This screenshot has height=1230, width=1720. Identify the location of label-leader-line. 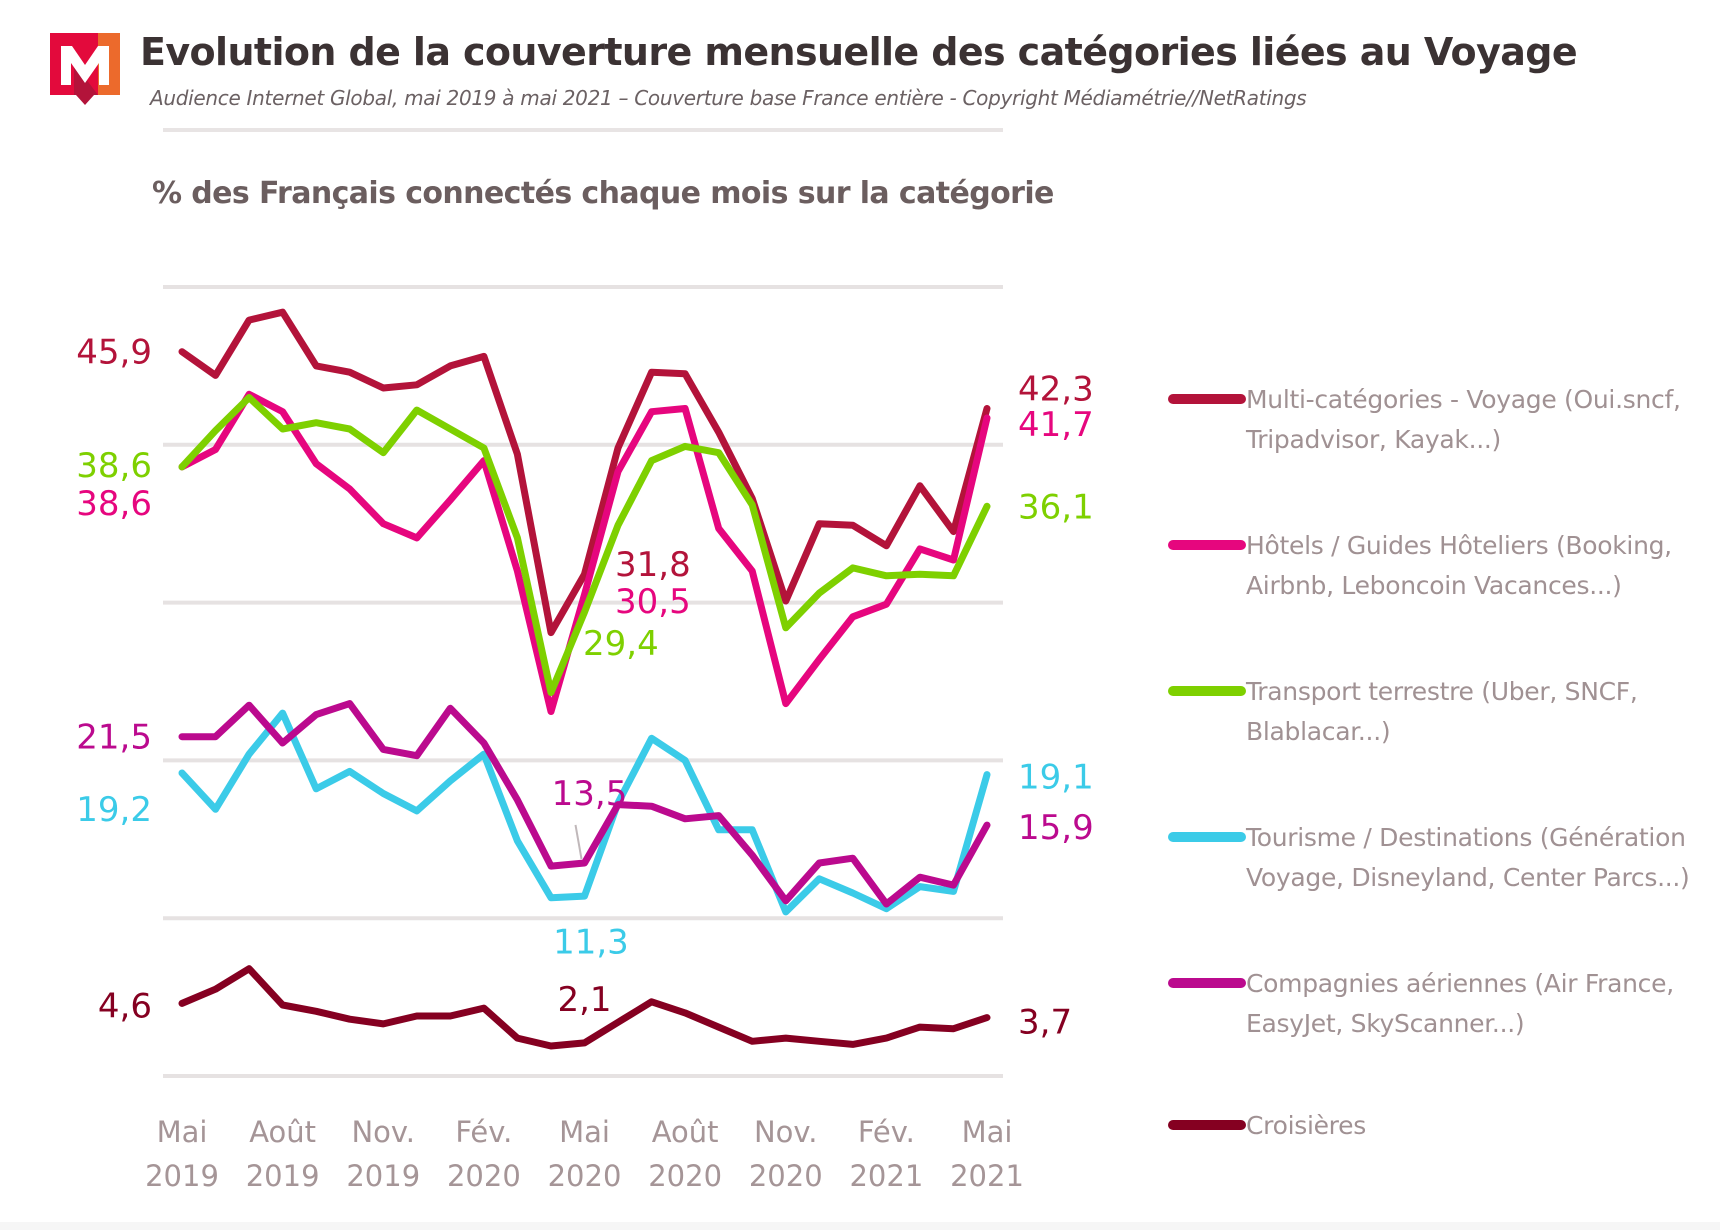
(578, 842).